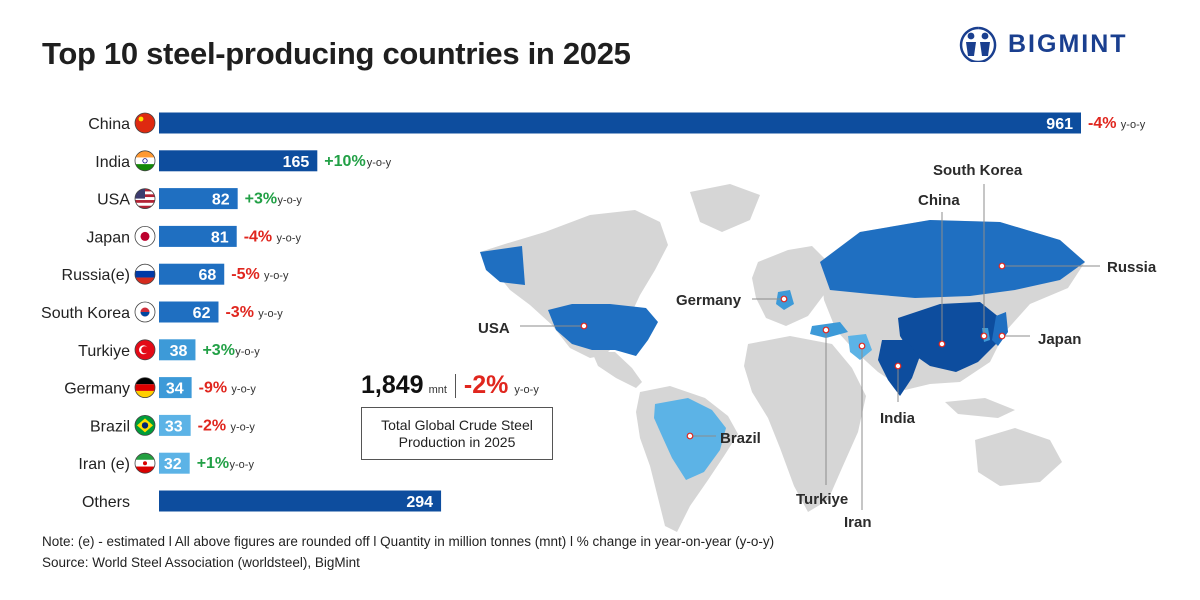 This screenshot has width=1200, height=600. What do you see at coordinates (978, 170) in the screenshot?
I see `map-label-south-korea: South Korea` at bounding box center [978, 170].